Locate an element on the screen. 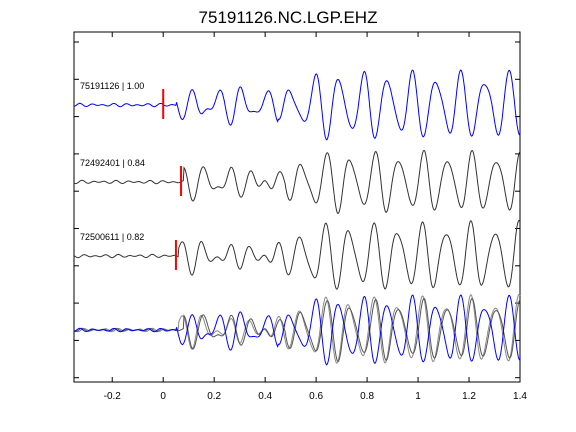  trace-label: 75191126 | 1.00 is located at coordinates (112, 86).